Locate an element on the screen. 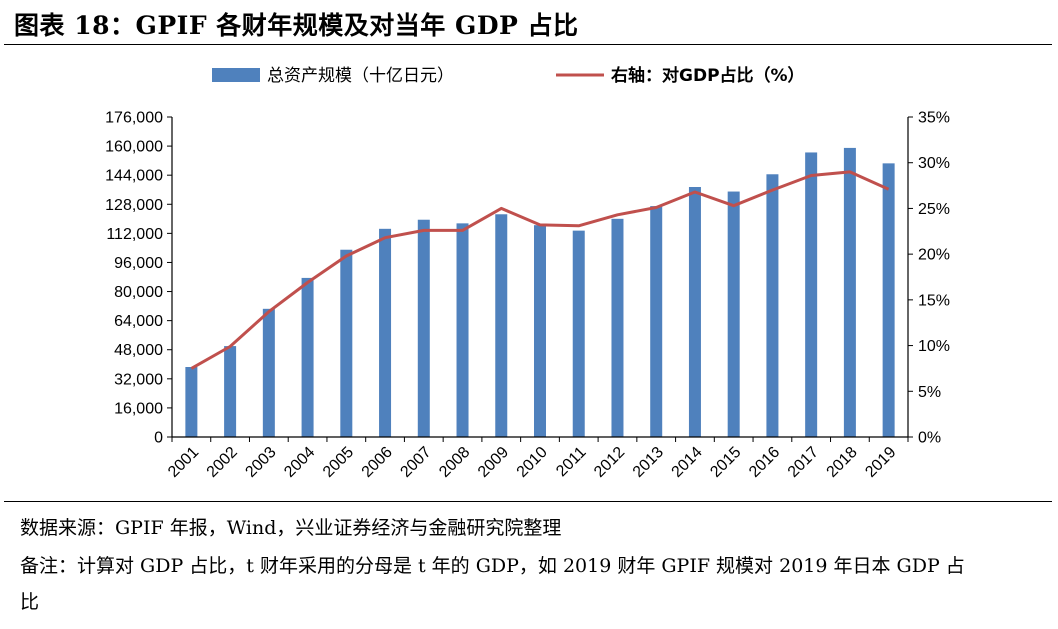 This screenshot has width=1058, height=629. x-tick-label-2002: 2002 is located at coordinates (222, 462).